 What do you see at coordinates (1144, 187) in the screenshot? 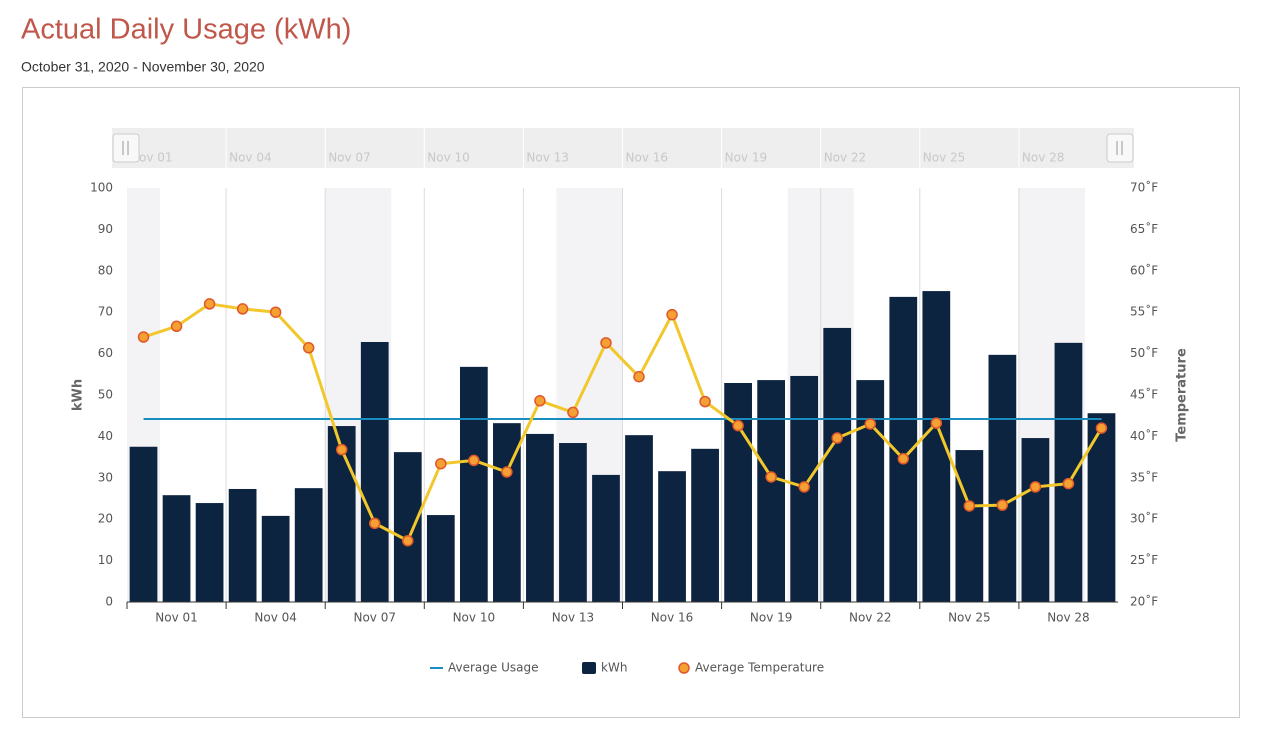
I see `y2-tick-label: 70˚F` at bounding box center [1144, 187].